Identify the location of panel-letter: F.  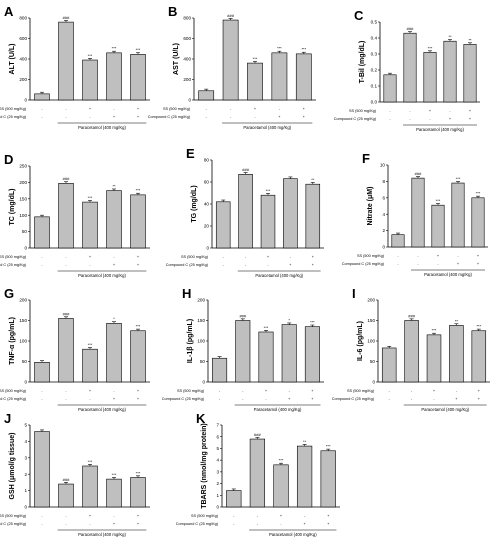
(366, 158).